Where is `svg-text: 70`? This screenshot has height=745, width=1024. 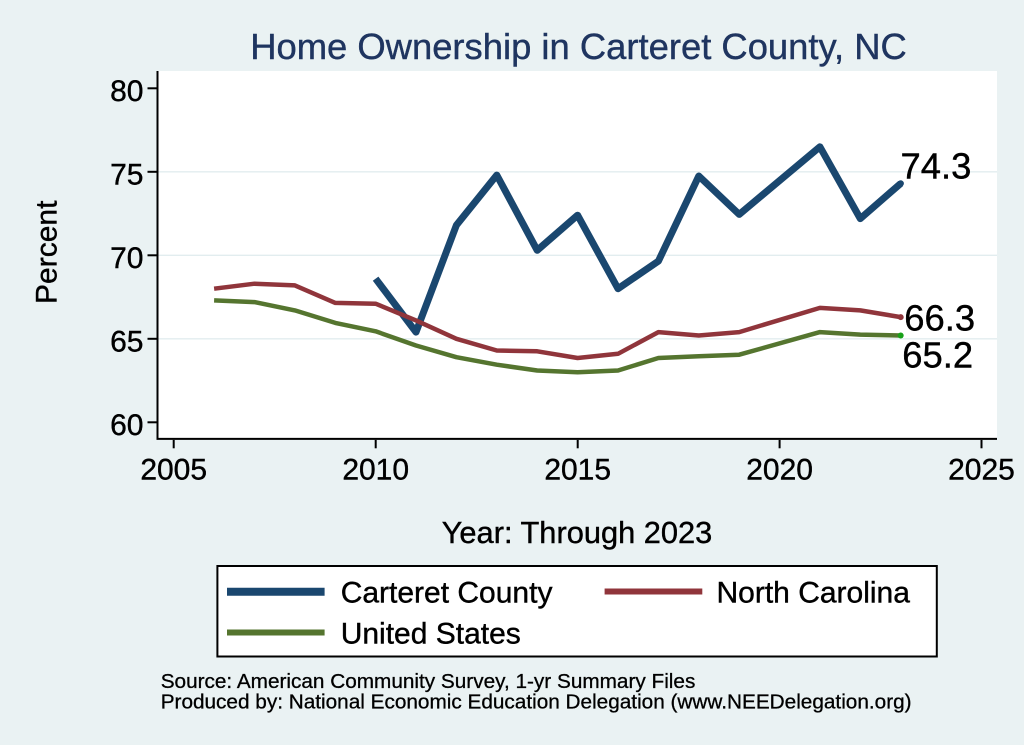 svg-text: 70 is located at coordinates (126, 258).